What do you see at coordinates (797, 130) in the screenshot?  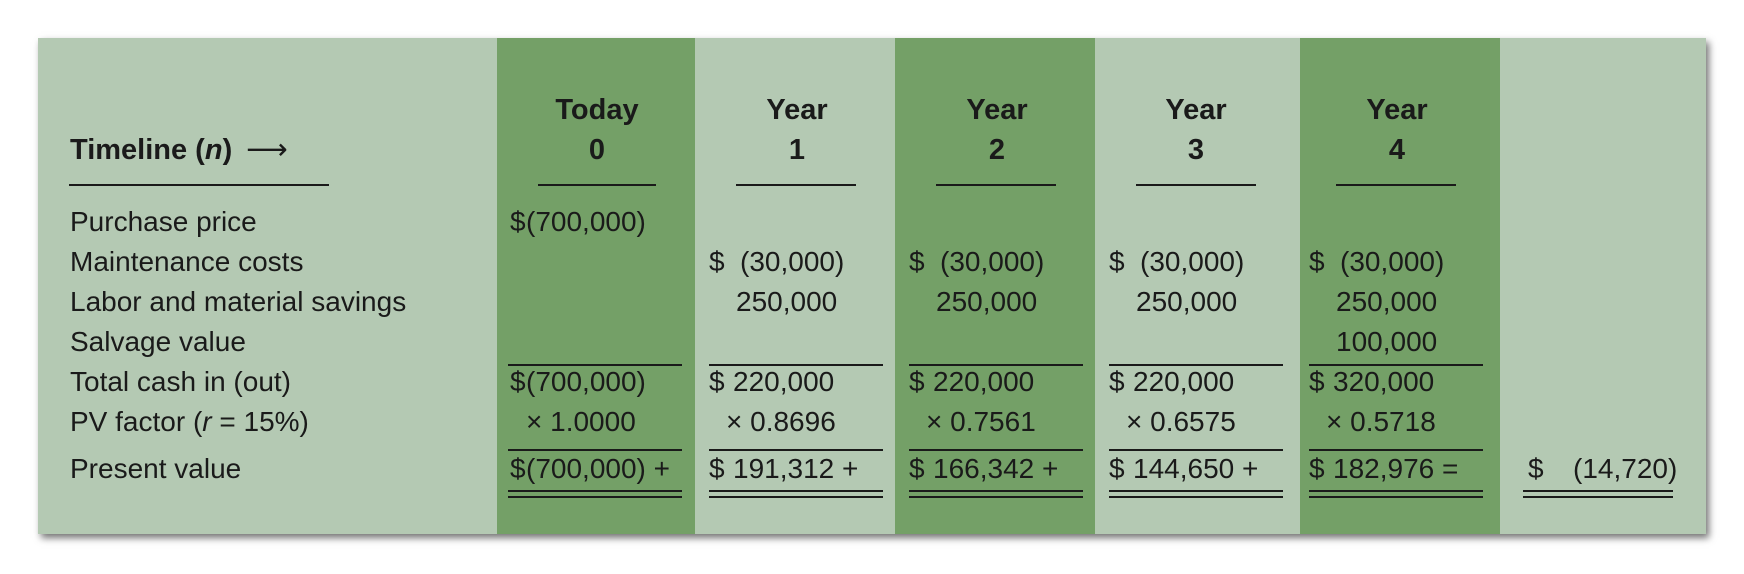 I see `col-header-year-1: Year 1` at bounding box center [797, 130].